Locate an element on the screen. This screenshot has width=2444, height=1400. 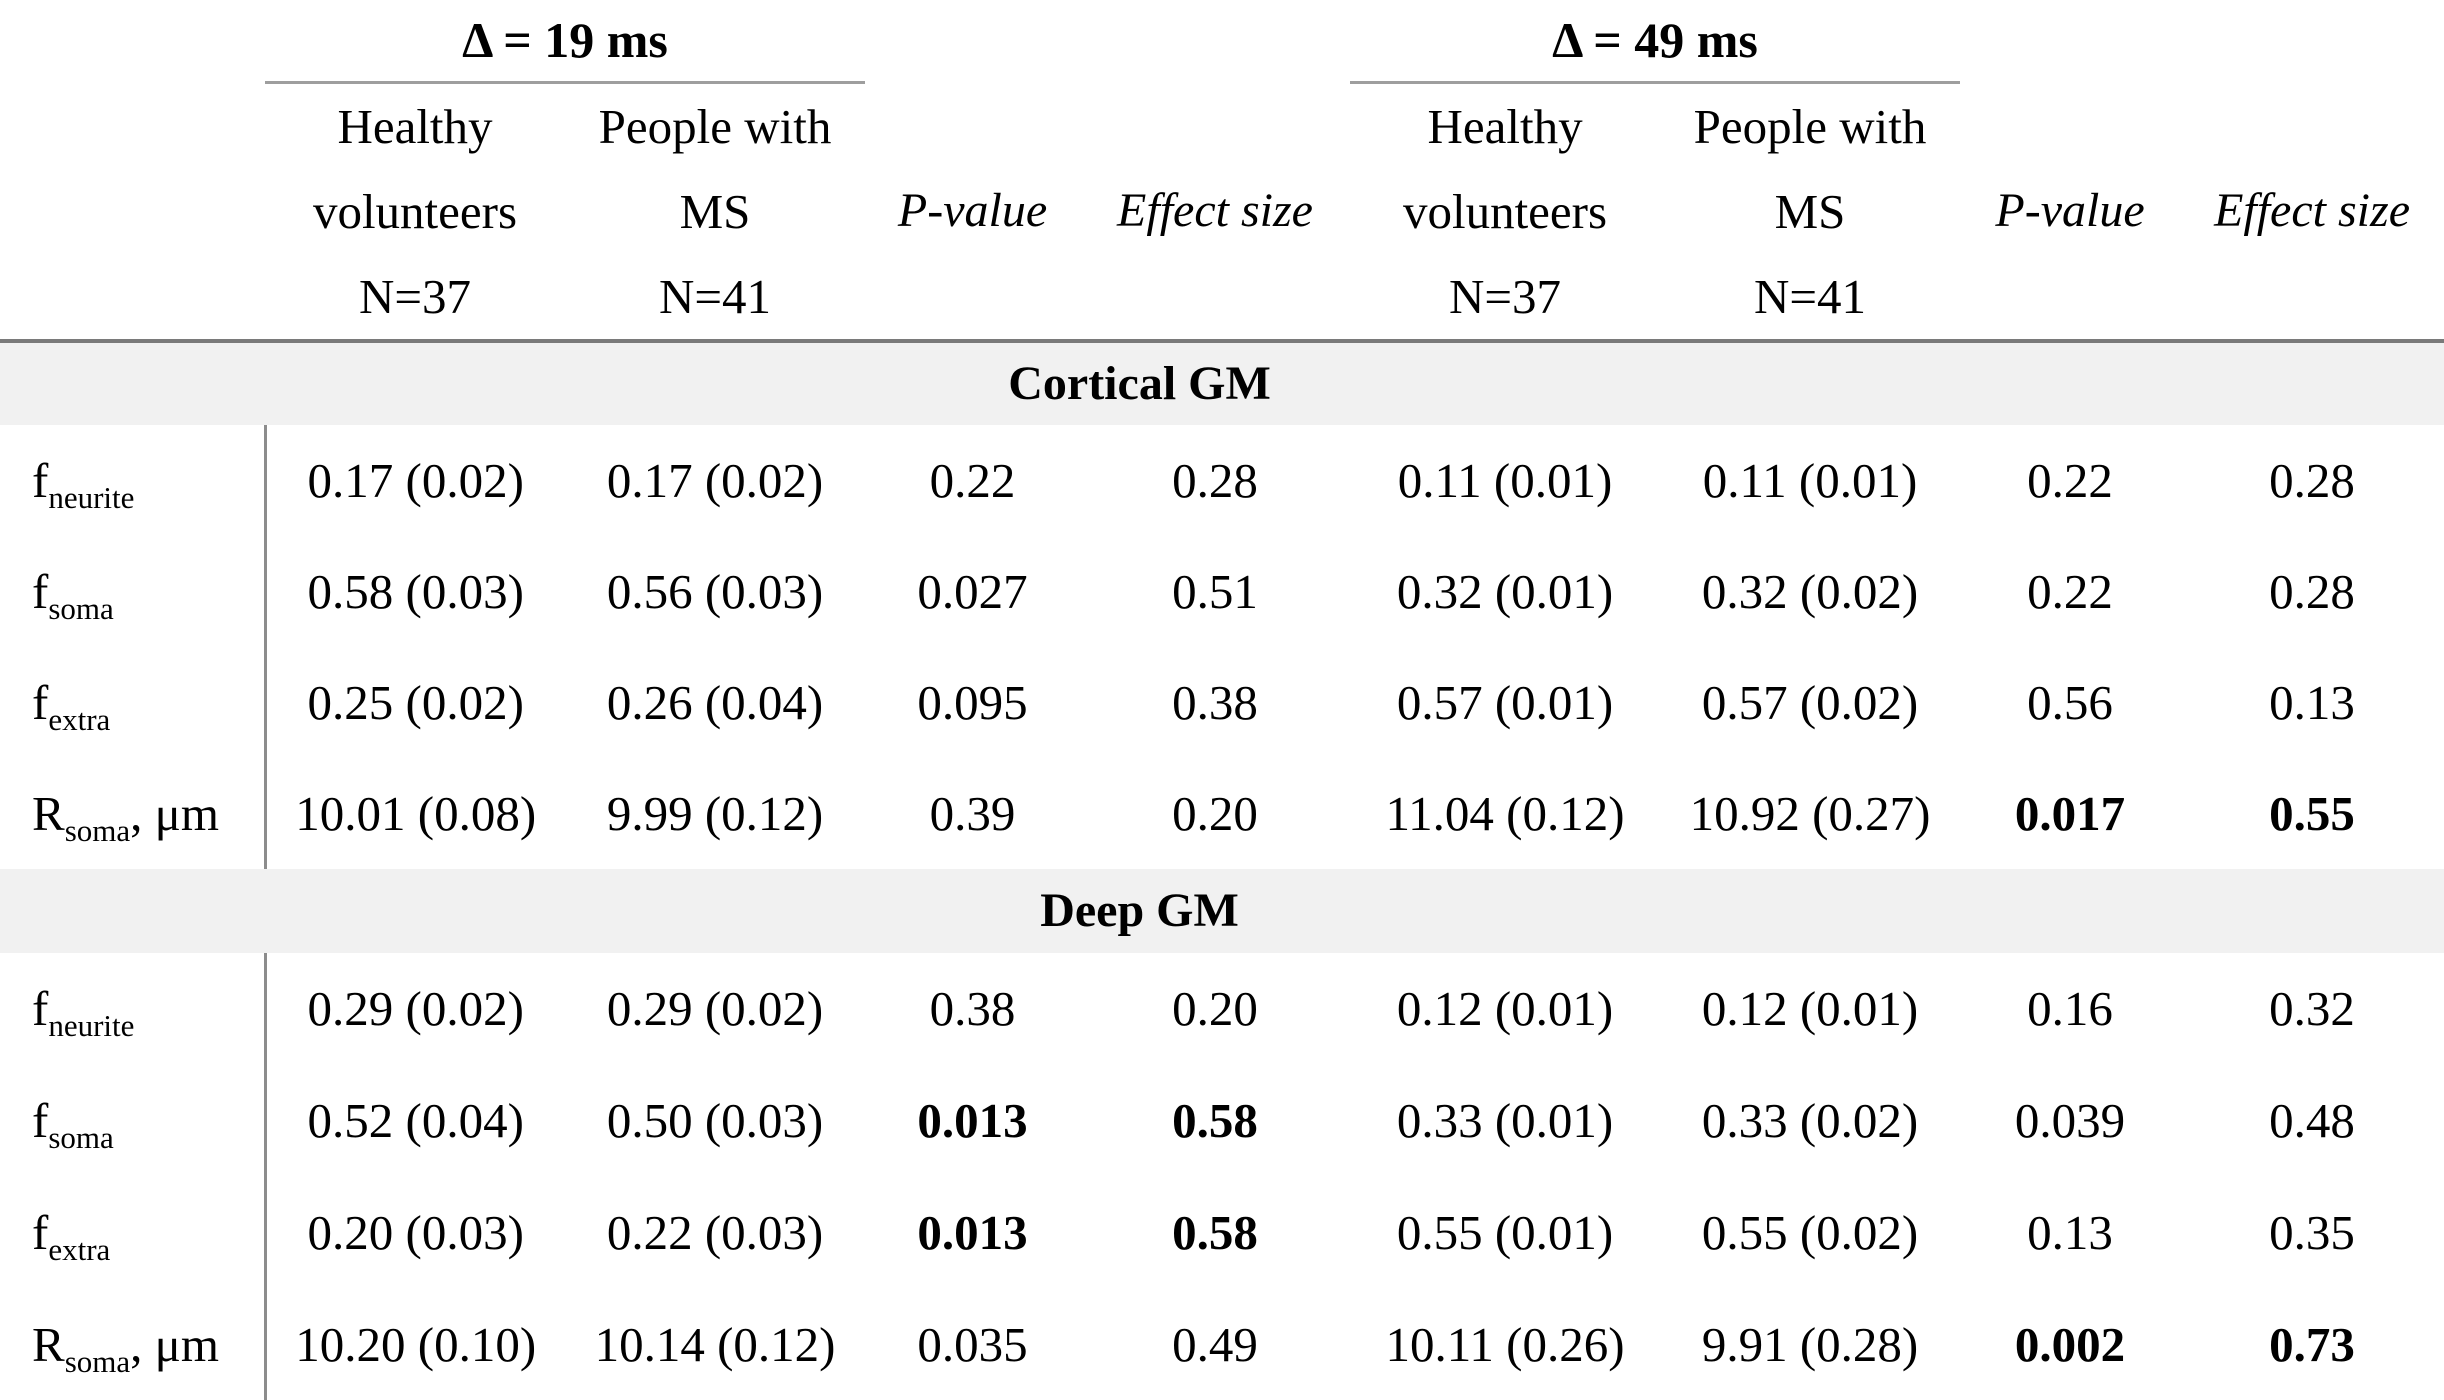
table-cell: 0.039 is located at coordinates (2070, 1120).